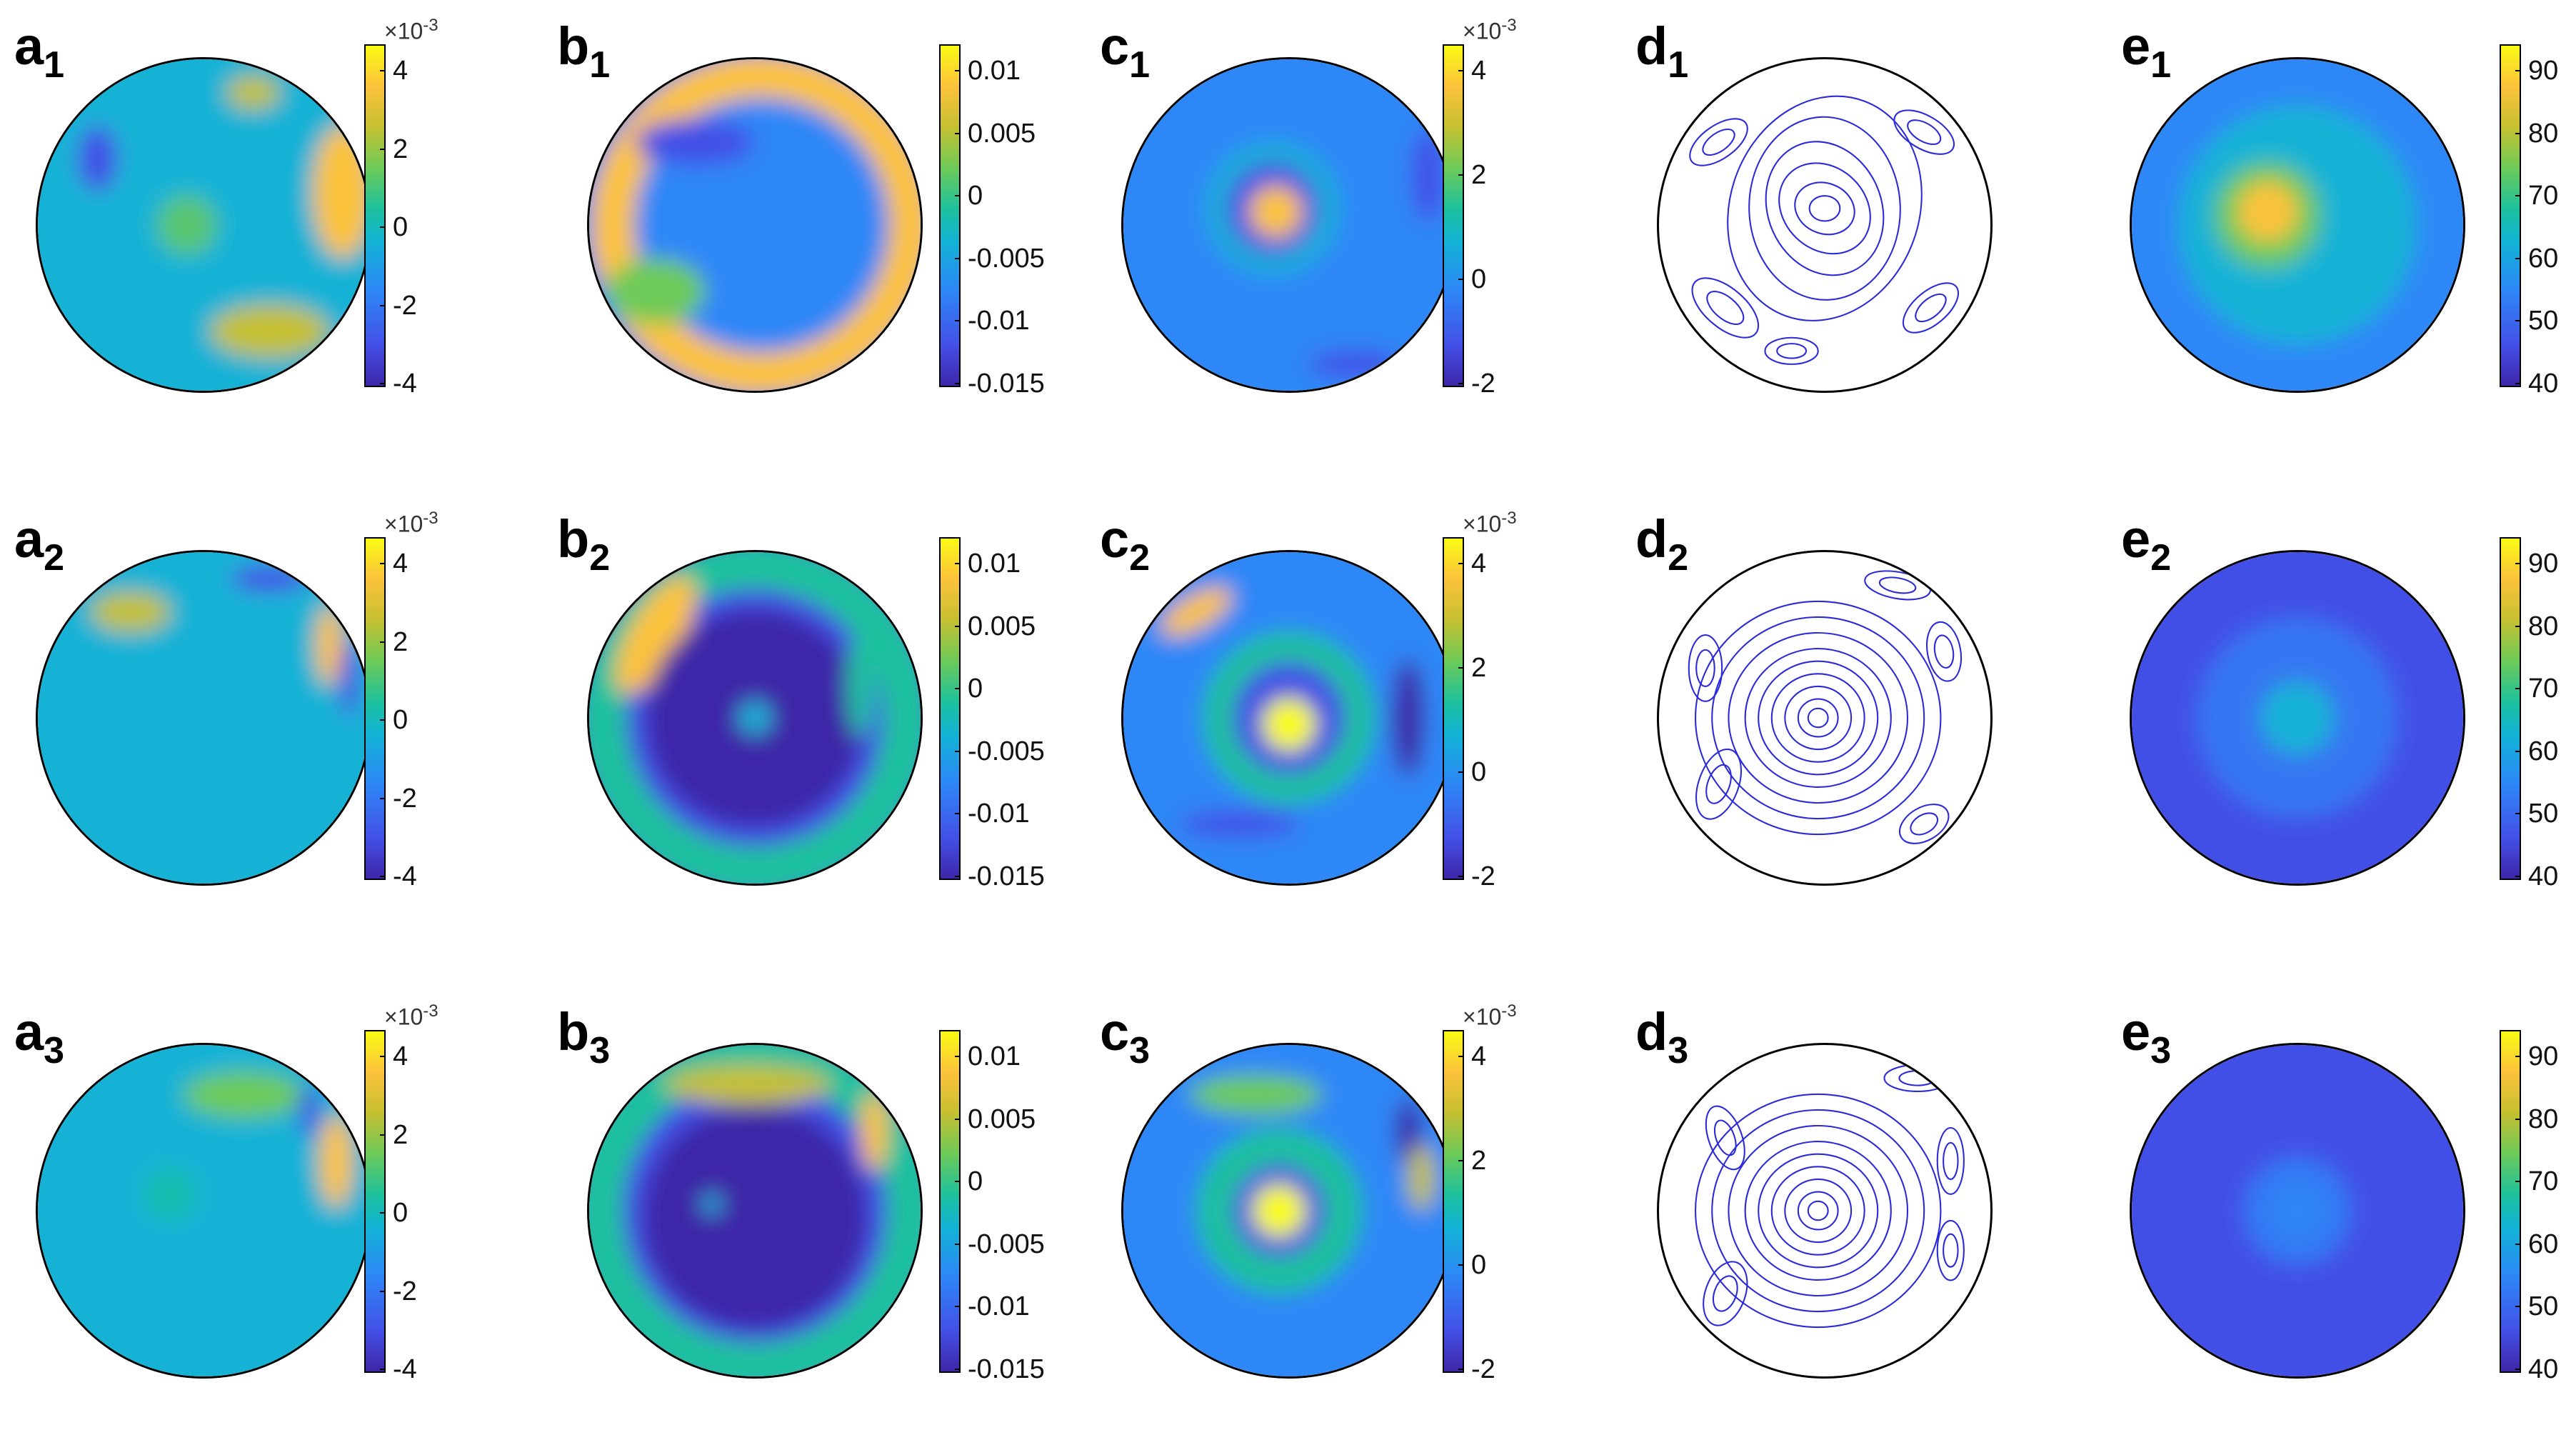 This screenshot has width=2576, height=1450. What do you see at coordinates (1651, 46) in the screenshot?
I see `panel-label-letter: d` at bounding box center [1651, 46].